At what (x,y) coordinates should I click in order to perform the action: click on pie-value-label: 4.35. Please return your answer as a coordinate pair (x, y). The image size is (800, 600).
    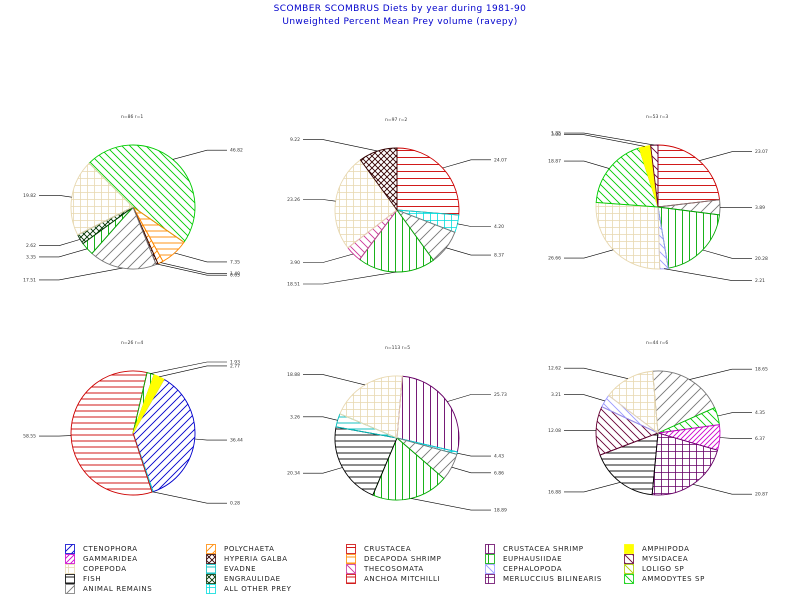
    Looking at the image, I should click on (760, 413).